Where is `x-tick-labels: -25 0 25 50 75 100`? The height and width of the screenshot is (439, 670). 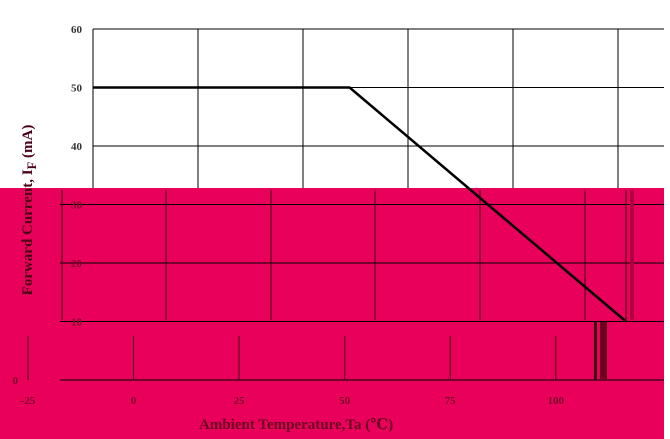
x-tick-labels: -25 0 25 50 75 100 is located at coordinates (293, 401).